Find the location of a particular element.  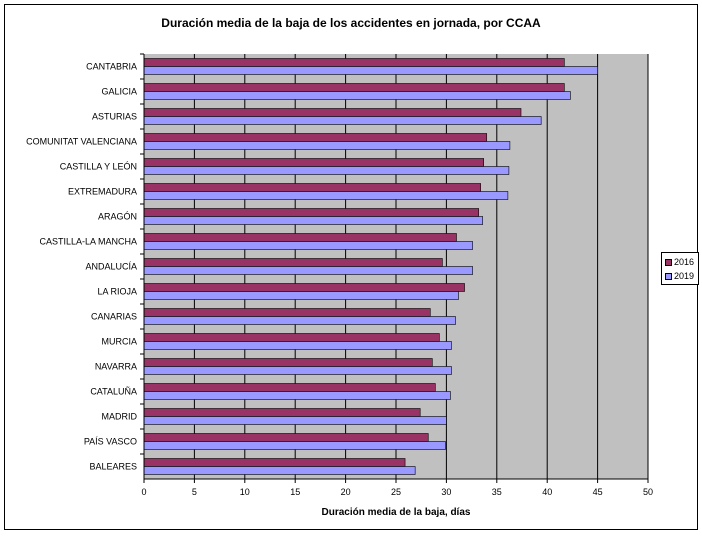

x-tick-label-10: 10 is located at coordinates (245, 492).